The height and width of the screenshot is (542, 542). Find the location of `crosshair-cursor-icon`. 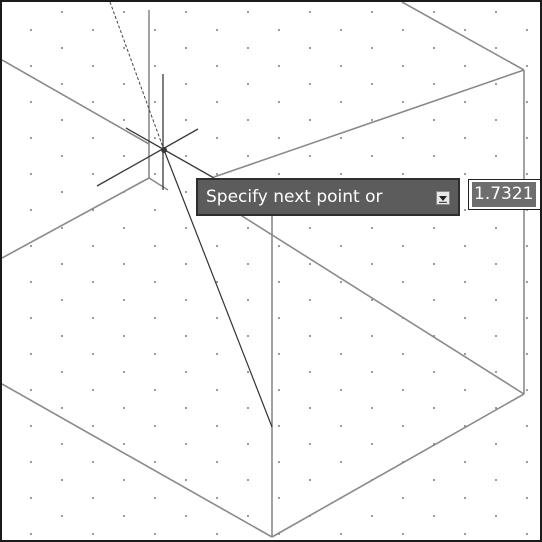

crosshair-cursor-icon is located at coordinates (155, 132).